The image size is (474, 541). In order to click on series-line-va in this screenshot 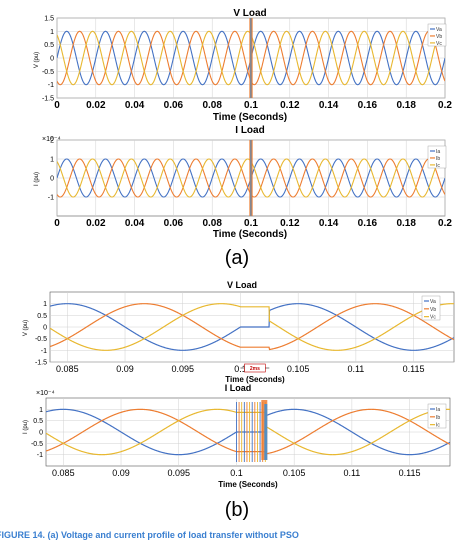, I will do `click(252, 327)`.